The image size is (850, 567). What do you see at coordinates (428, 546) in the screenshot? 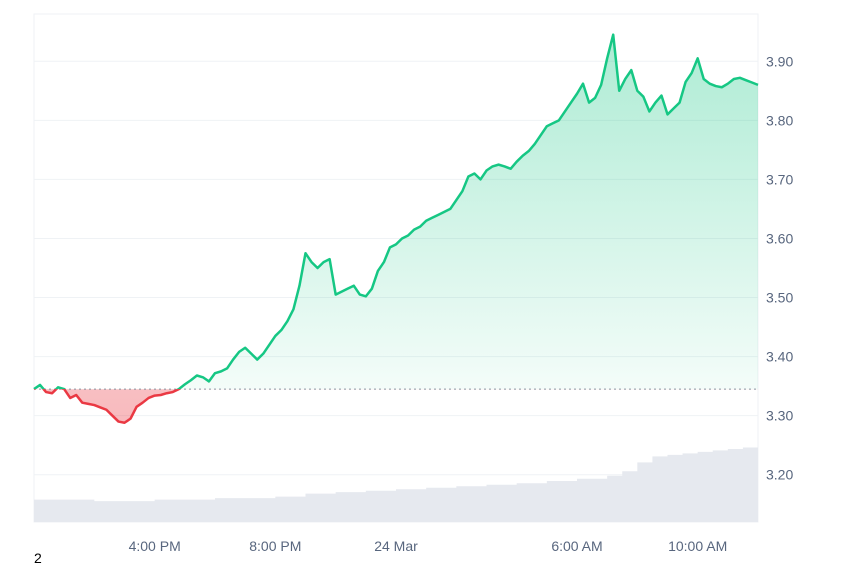
I see `x-axis-ticks: 4:00 PM 8:00 PM 24 Mar 6:00 AM 10:00 AM` at bounding box center [428, 546].